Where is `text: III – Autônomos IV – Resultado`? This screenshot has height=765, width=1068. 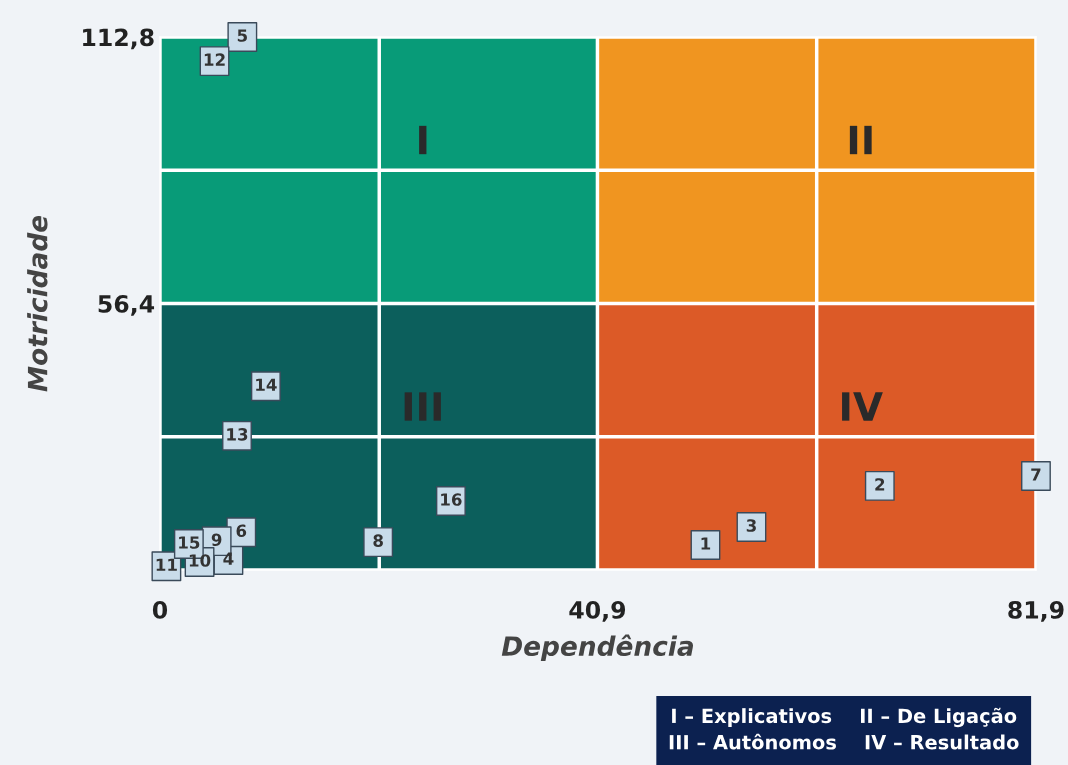 text: III – Autônomos IV – Resultado is located at coordinates (844, 741).